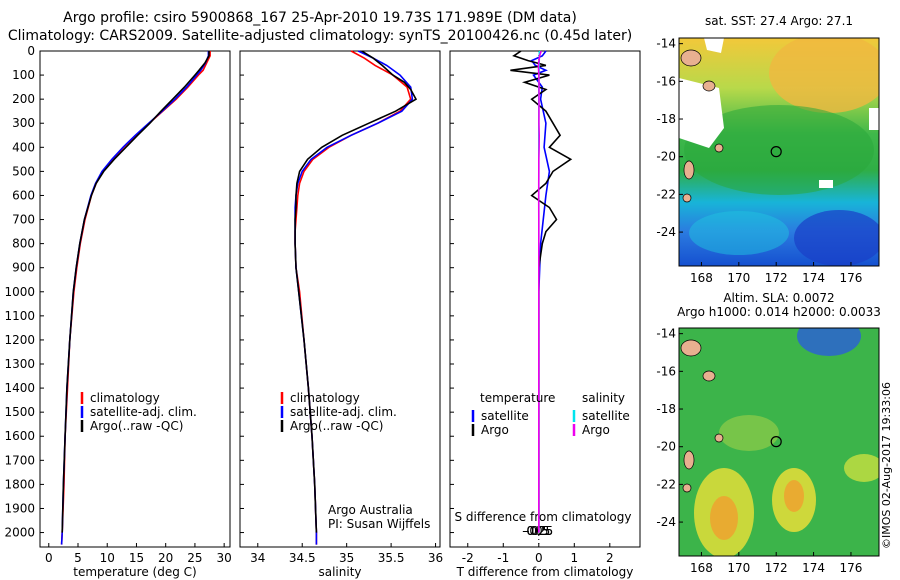 This screenshot has height=580, width=900. Describe the element at coordinates (23, 123) in the screenshot. I see `depth-tick-label: 300` at that location.